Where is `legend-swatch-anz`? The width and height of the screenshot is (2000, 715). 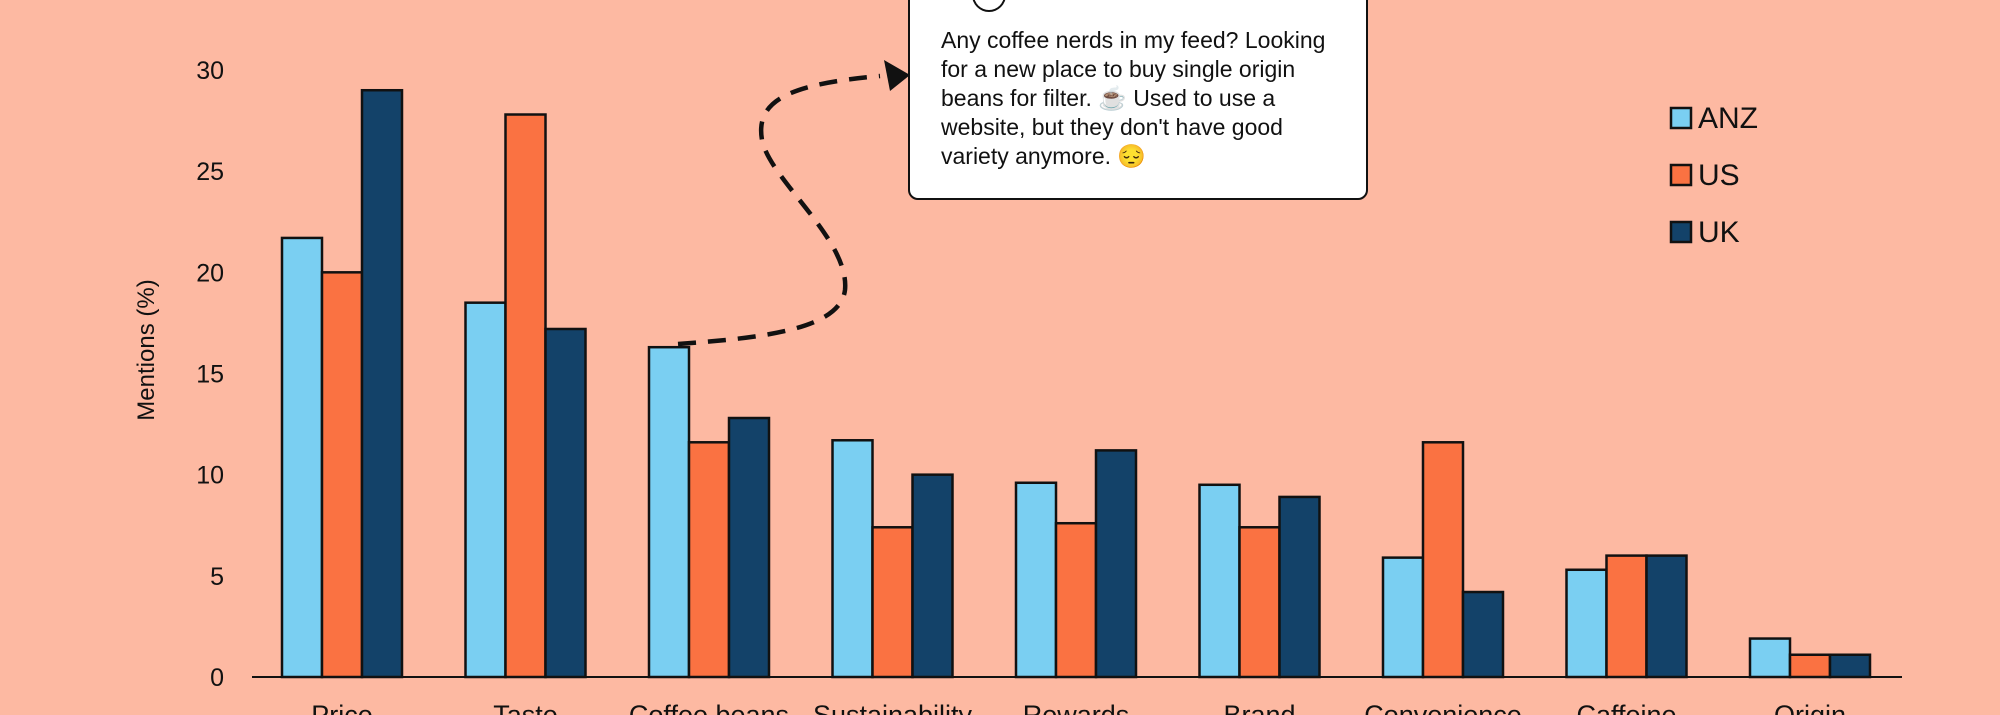
legend-swatch-anz is located at coordinates (1681, 118).